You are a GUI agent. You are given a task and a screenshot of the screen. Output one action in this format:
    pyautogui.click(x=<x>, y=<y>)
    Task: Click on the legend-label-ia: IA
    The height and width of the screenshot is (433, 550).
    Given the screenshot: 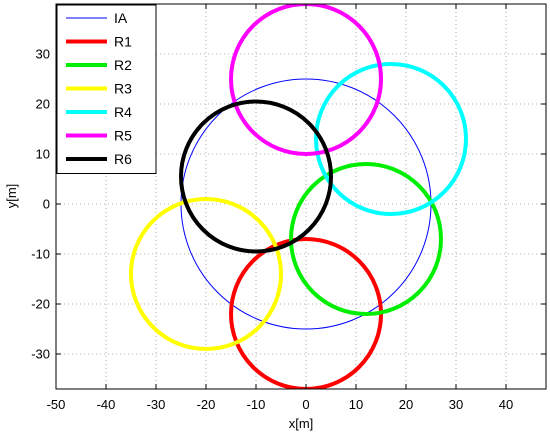 What is the action you would take?
    pyautogui.click(x=121, y=18)
    